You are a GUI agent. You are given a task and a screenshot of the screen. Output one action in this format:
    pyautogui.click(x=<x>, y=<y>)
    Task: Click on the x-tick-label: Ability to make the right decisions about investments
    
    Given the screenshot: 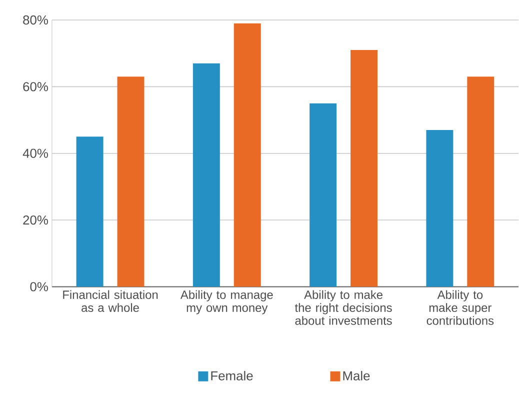 What is the action you would take?
    pyautogui.click(x=343, y=308)
    